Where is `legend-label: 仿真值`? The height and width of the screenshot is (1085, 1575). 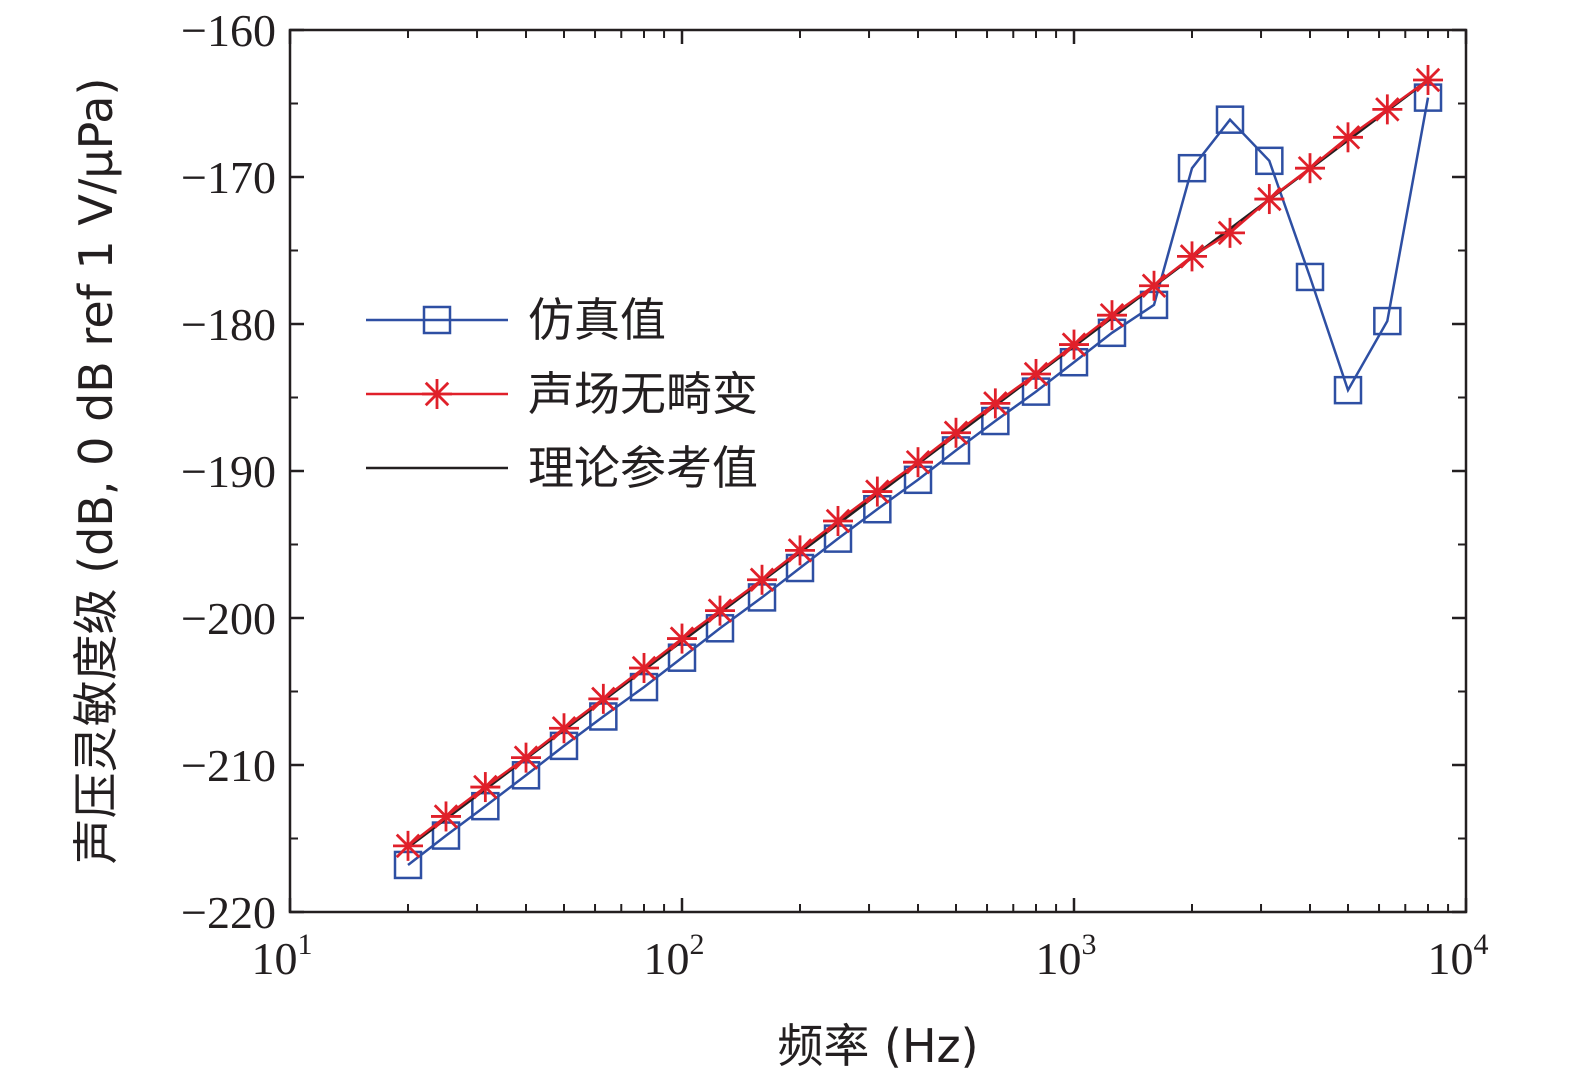 legend-label: 仿真值 is located at coordinates (597, 320).